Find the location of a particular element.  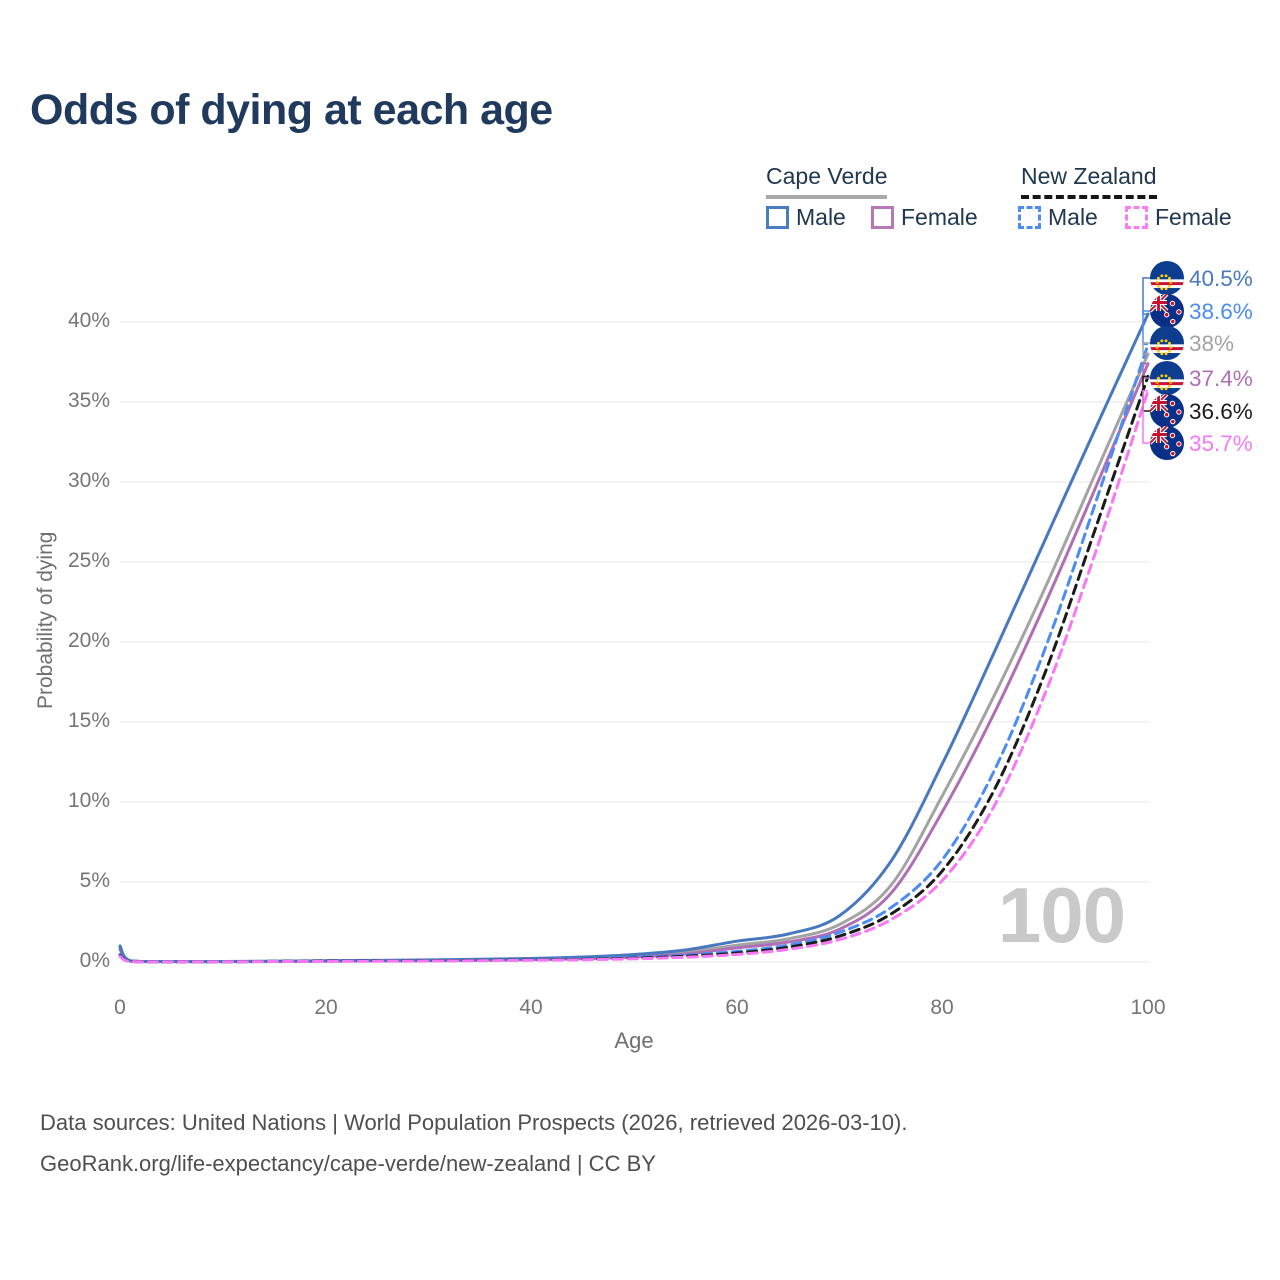

leader-line-cape-verde-female is located at coordinates (1146, 370).